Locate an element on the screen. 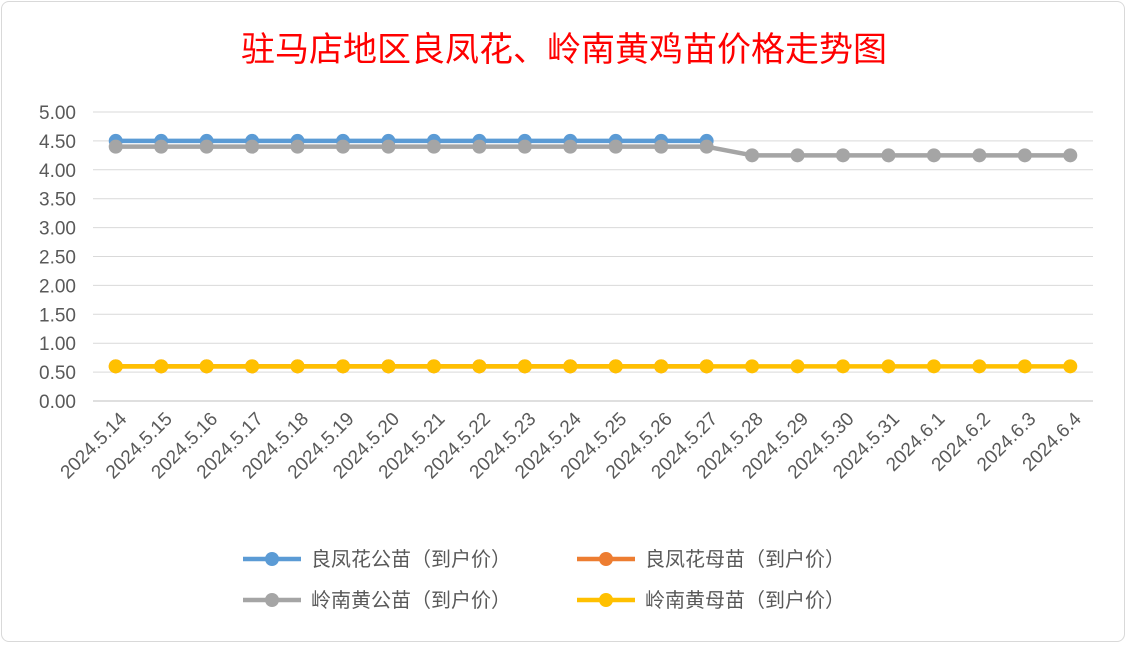  legend-item: 良凤花母苗（到户价） is located at coordinates (711, 559).